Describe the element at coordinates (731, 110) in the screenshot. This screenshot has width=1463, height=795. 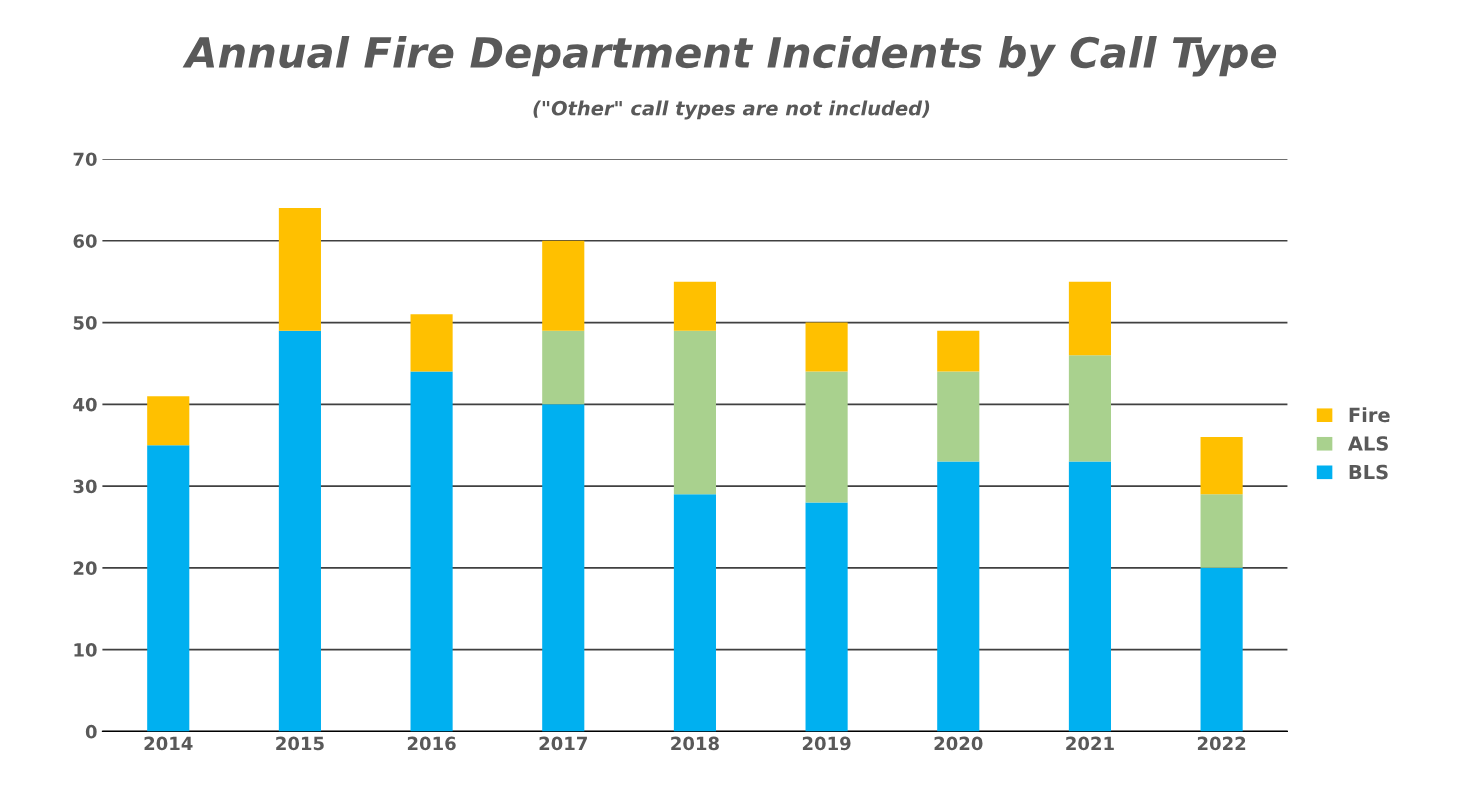
I see `chart-subtitle: ("Other" call types are not included)` at that location.